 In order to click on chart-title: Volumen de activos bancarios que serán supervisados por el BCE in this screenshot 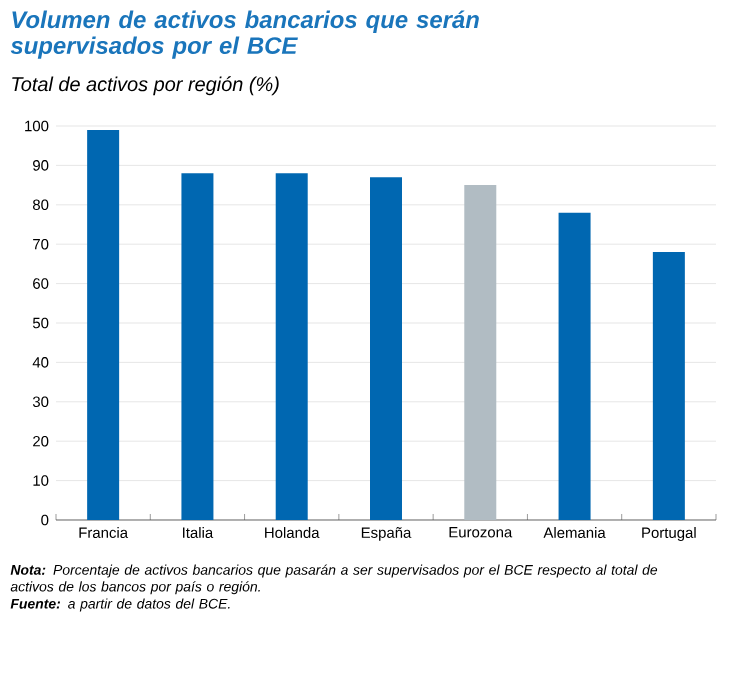, I will do `click(244, 34)`.